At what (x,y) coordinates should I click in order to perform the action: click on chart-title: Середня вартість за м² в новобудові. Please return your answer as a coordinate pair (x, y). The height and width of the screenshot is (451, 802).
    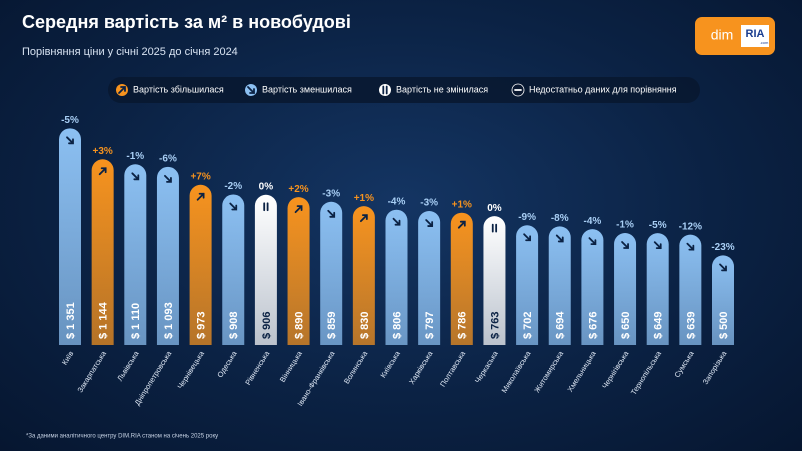
    Looking at the image, I should click on (186, 22).